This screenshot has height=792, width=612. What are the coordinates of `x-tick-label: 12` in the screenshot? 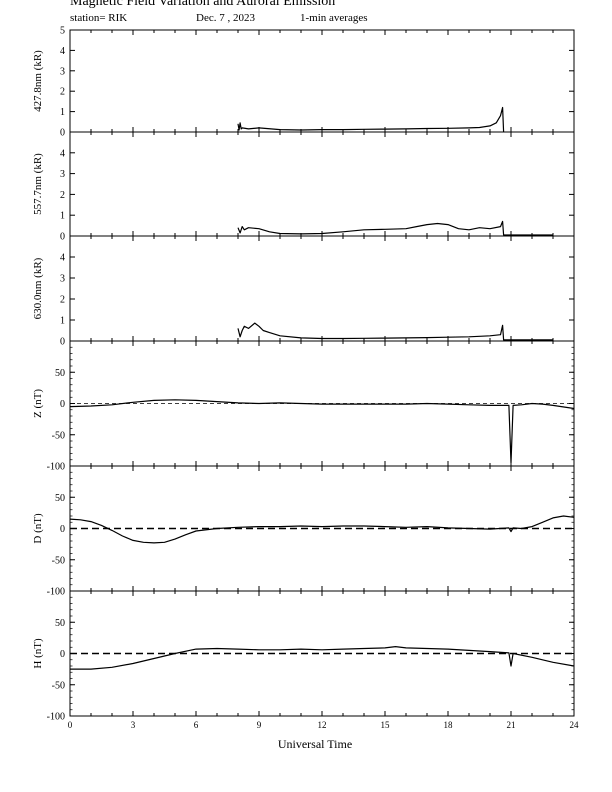 It's located at (322, 725).